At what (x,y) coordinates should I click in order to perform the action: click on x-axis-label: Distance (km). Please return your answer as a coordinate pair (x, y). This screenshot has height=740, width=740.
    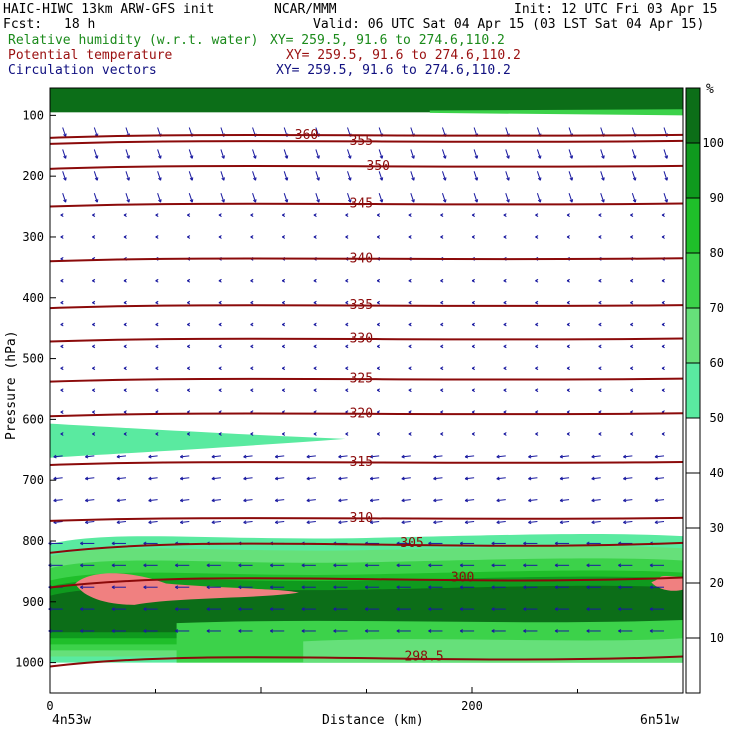
    Looking at the image, I should click on (373, 720).